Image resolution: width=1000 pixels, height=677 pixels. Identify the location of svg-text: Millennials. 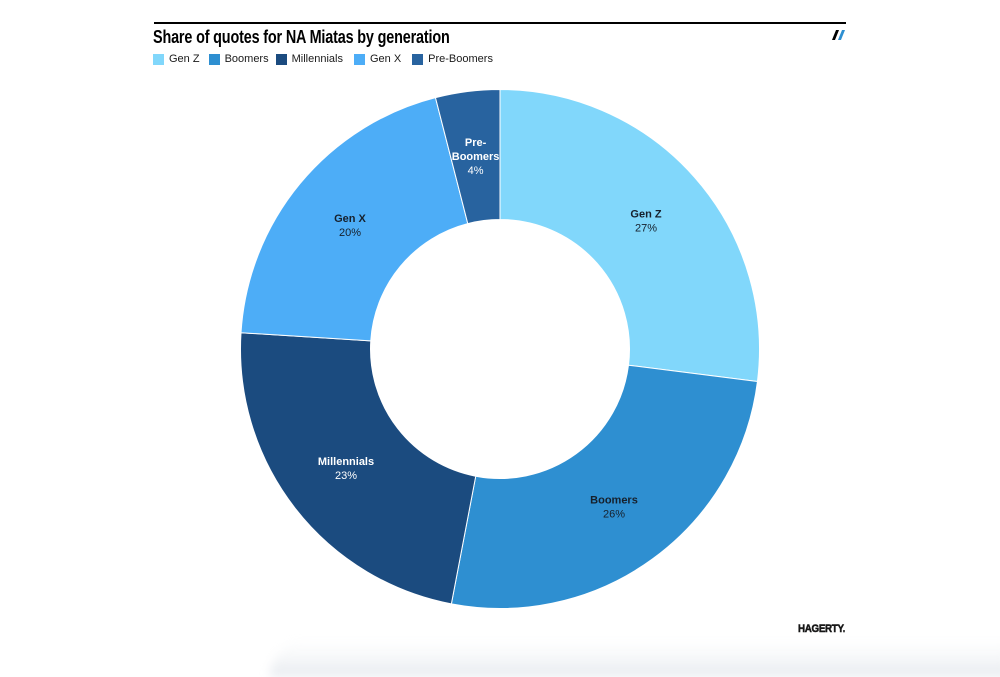
(346, 462).